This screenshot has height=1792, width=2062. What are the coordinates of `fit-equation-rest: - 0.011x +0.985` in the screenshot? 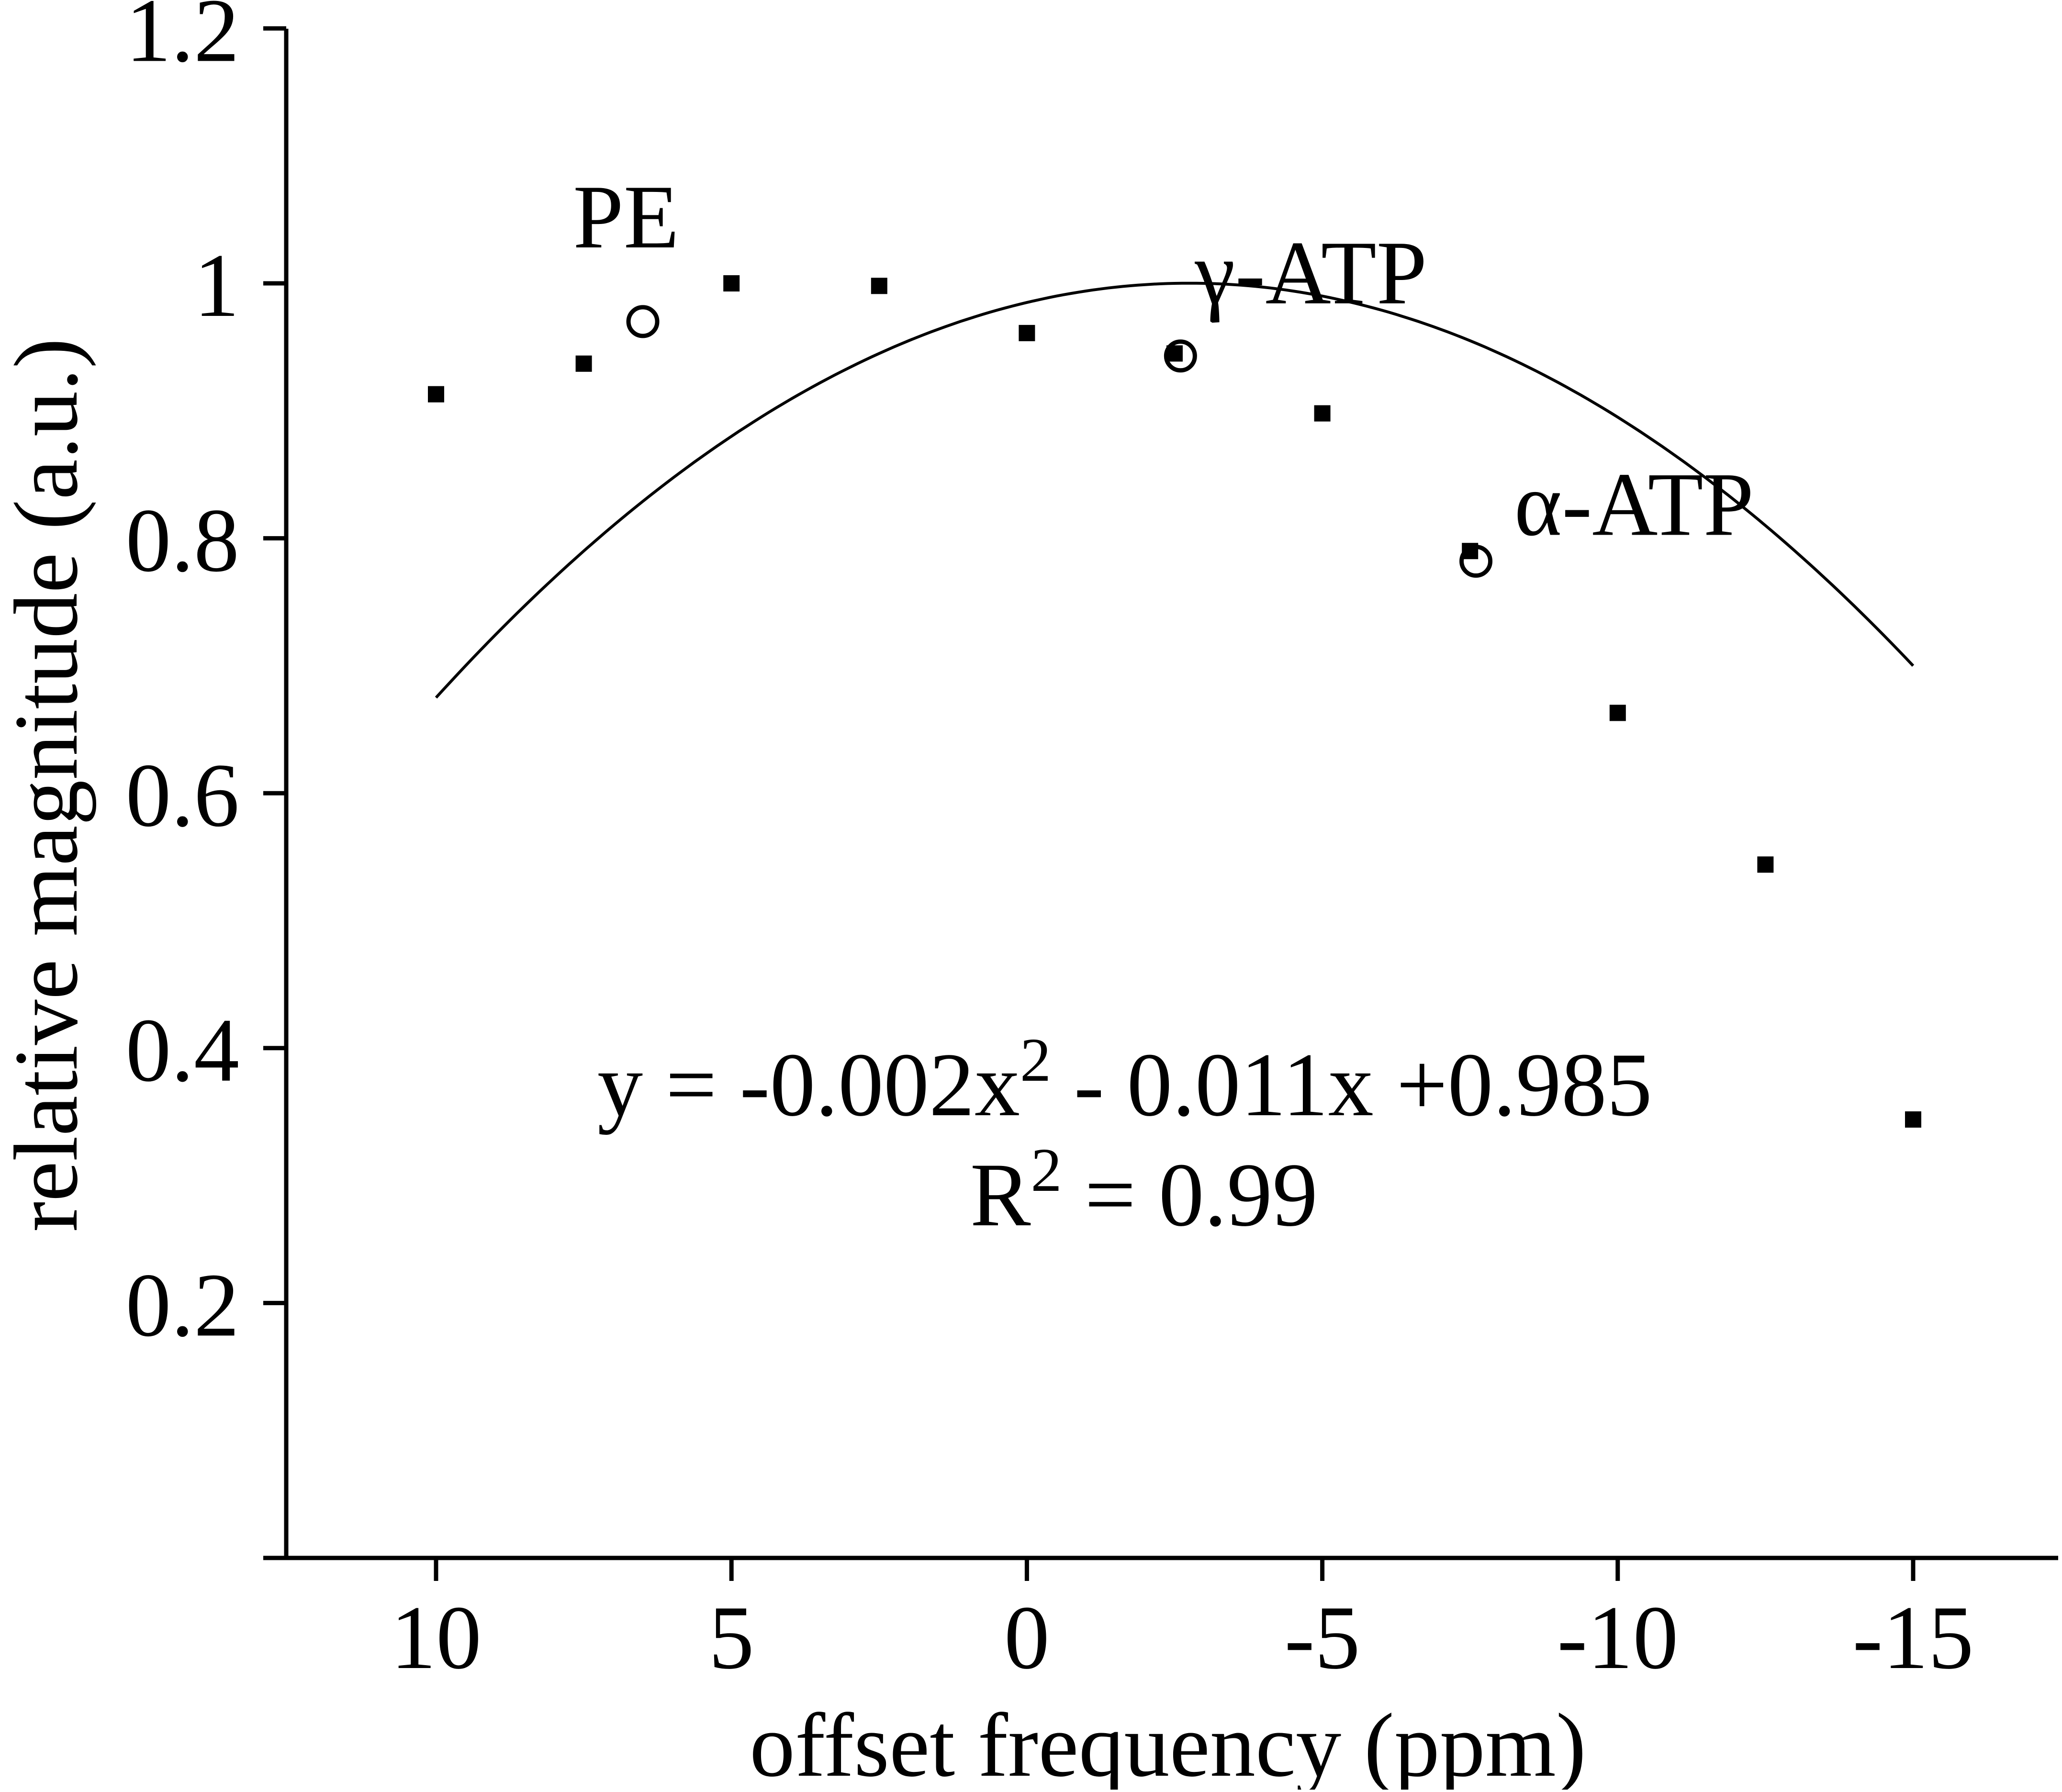 It's located at (1351, 1085).